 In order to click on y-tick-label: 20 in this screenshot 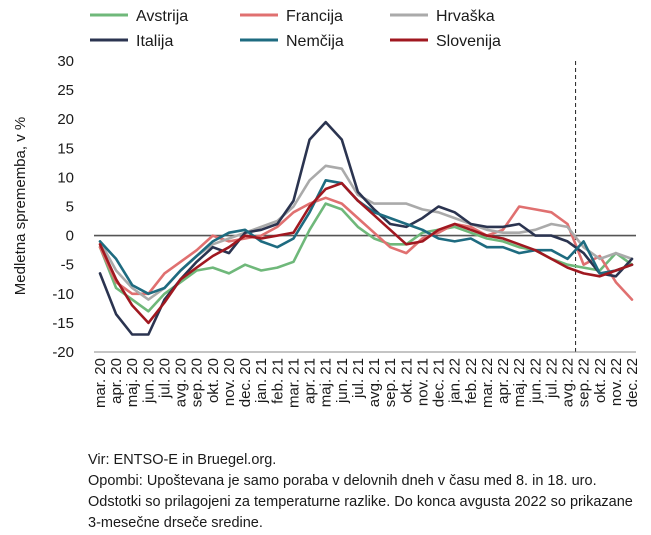, I will do `click(65, 119)`.